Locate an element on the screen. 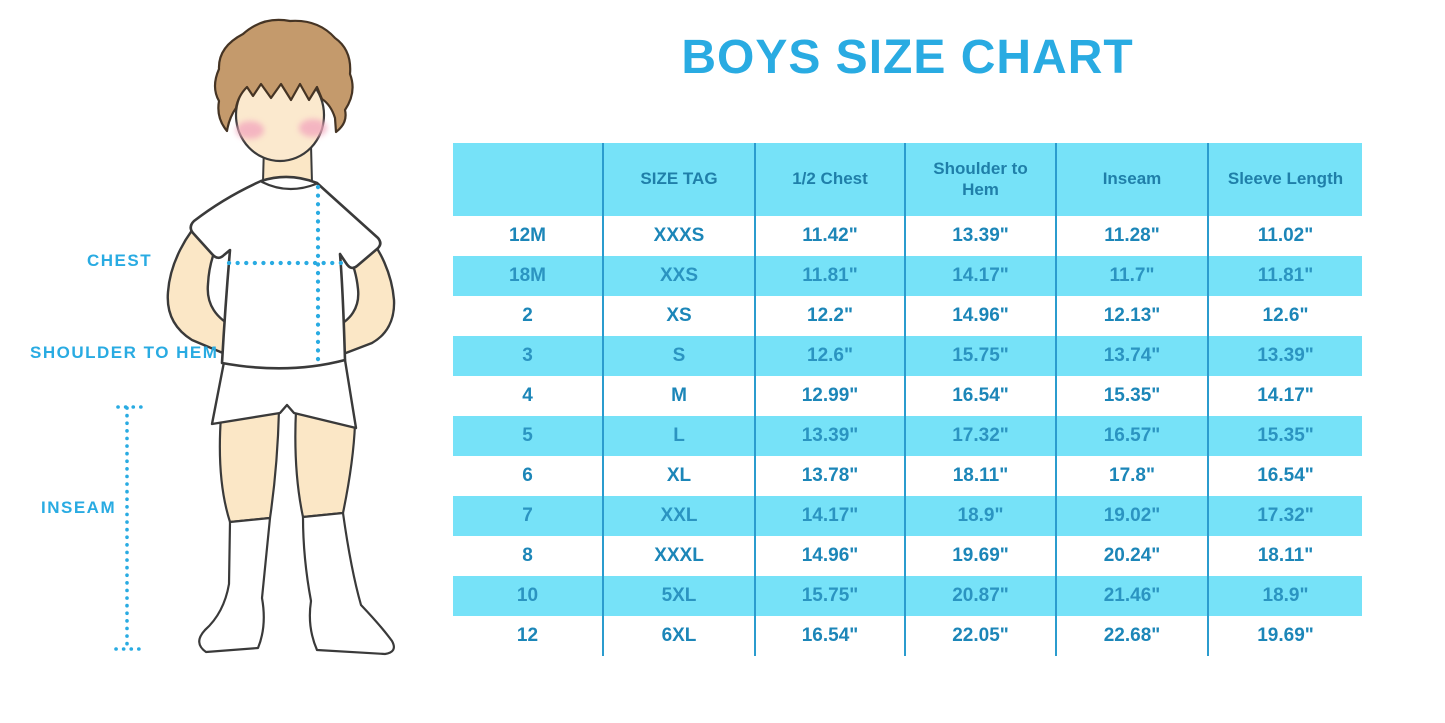  table-row: 7 XXL 14.17" 18.9" 19.02" 17.32" is located at coordinates (907, 516).